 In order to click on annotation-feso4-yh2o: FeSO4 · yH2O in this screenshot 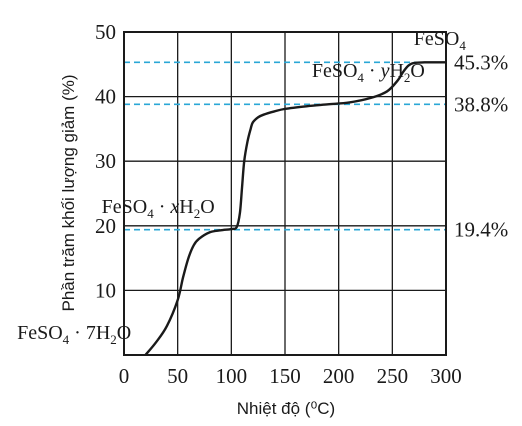, I will do `click(368, 72)`.